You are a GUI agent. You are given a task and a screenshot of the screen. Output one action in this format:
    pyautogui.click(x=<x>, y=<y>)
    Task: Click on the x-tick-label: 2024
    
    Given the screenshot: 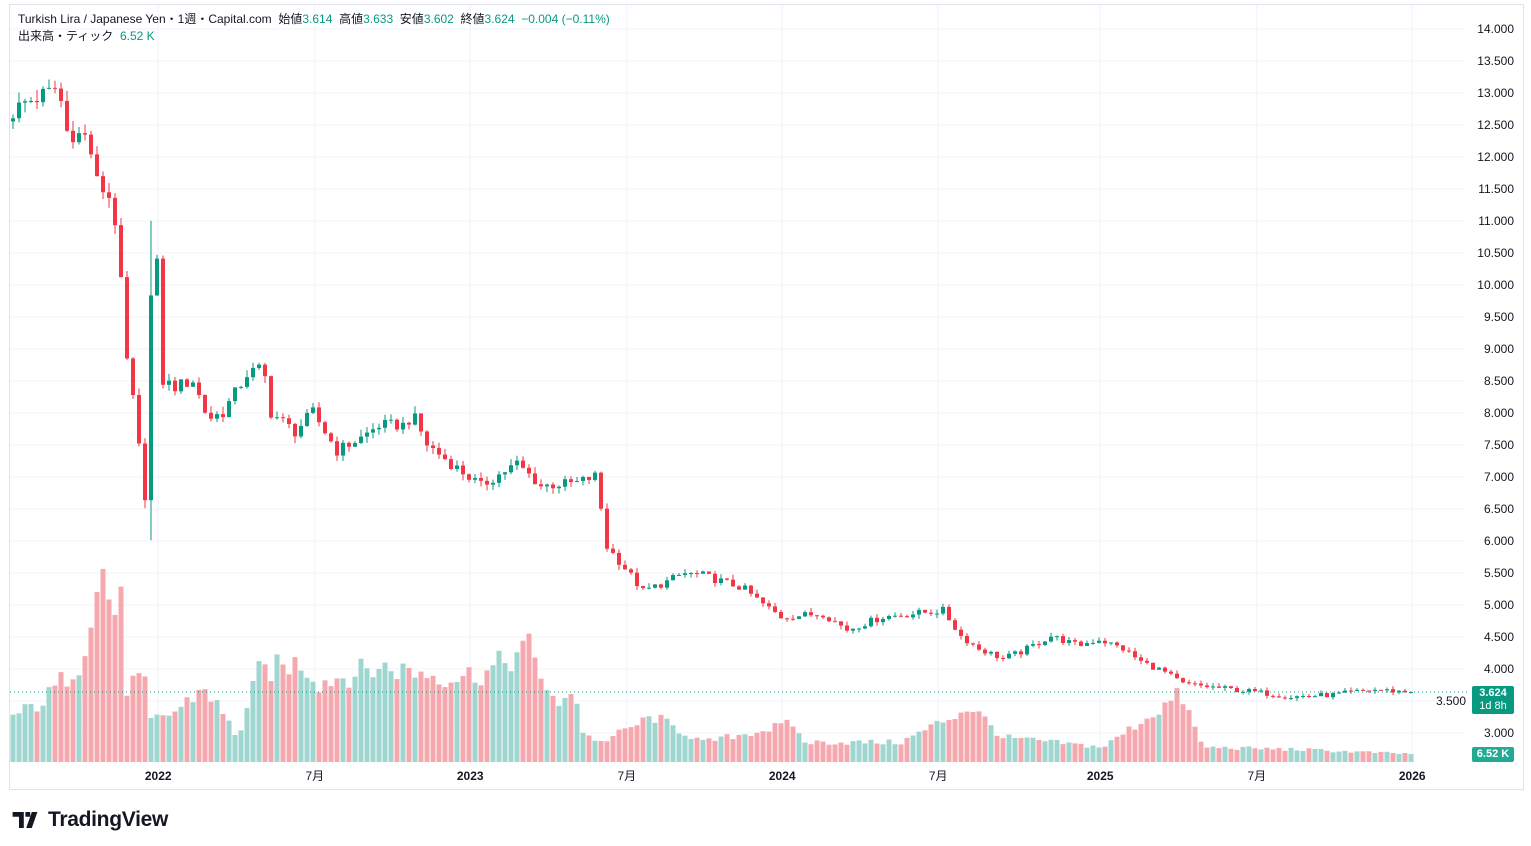 What is the action you would take?
    pyautogui.click(x=782, y=776)
    